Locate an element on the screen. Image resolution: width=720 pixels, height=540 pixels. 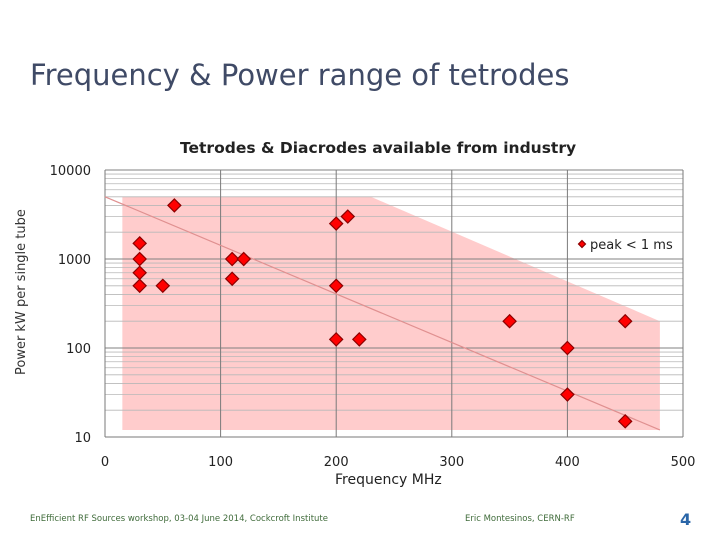
y-tick-label: 10 is located at coordinates (82, 438).